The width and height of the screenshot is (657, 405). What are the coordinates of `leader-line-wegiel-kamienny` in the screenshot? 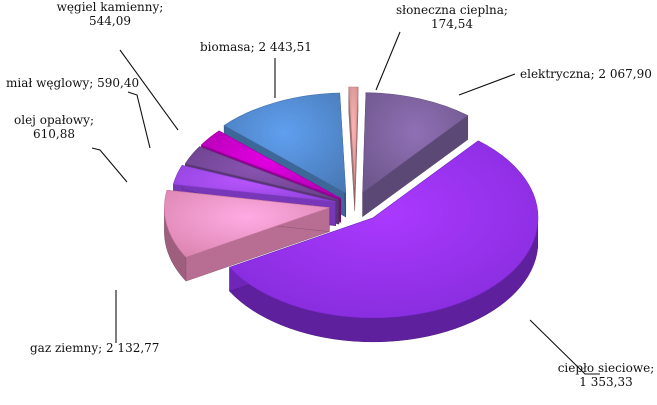 It's located at (149, 90).